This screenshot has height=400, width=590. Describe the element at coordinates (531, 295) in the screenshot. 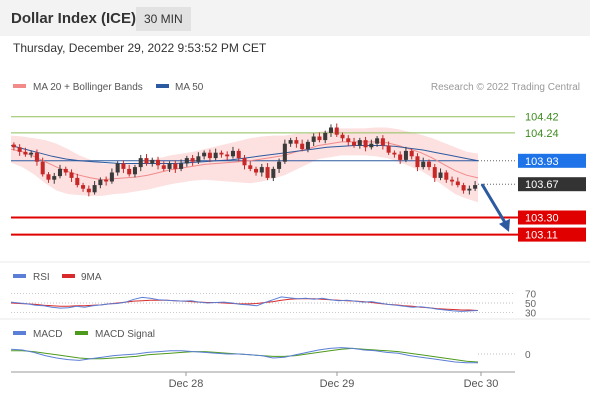

I see `rsi-tick-70: 70` at that location.